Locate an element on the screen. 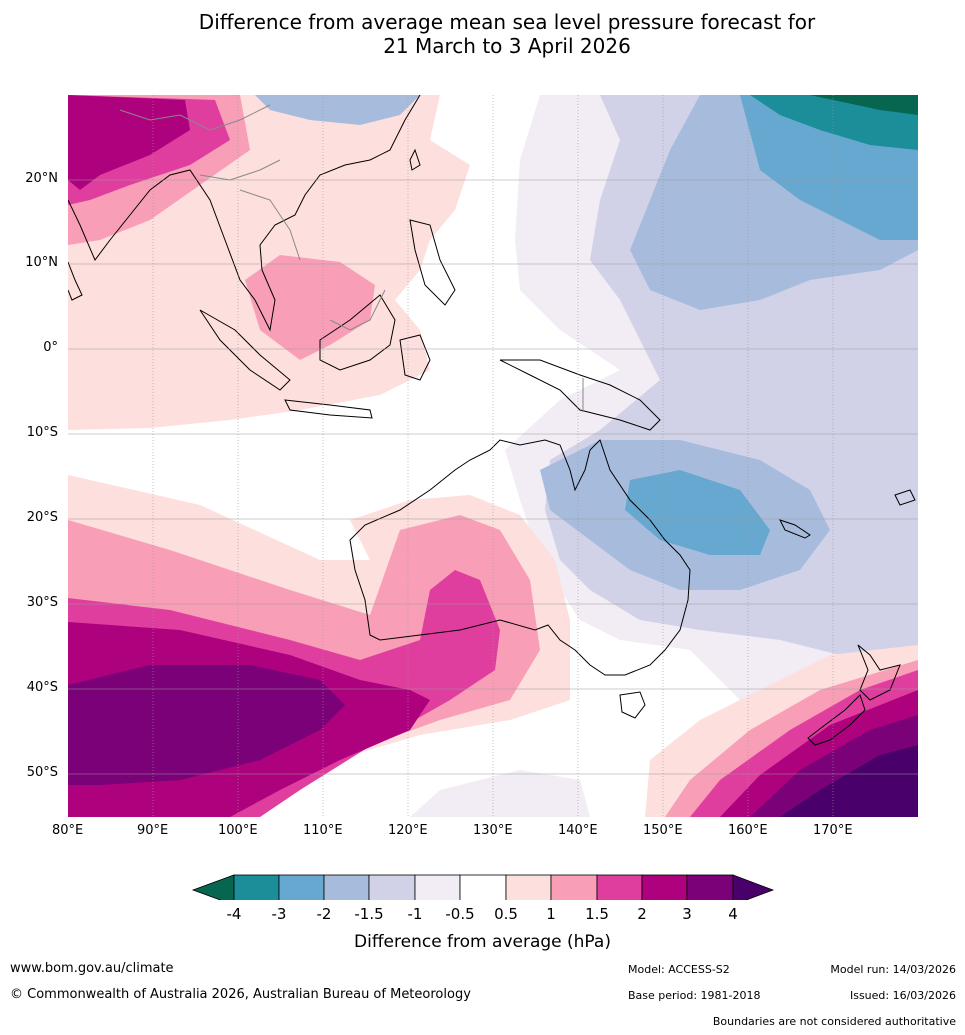  fiji-coastline is located at coordinates (905, 497).